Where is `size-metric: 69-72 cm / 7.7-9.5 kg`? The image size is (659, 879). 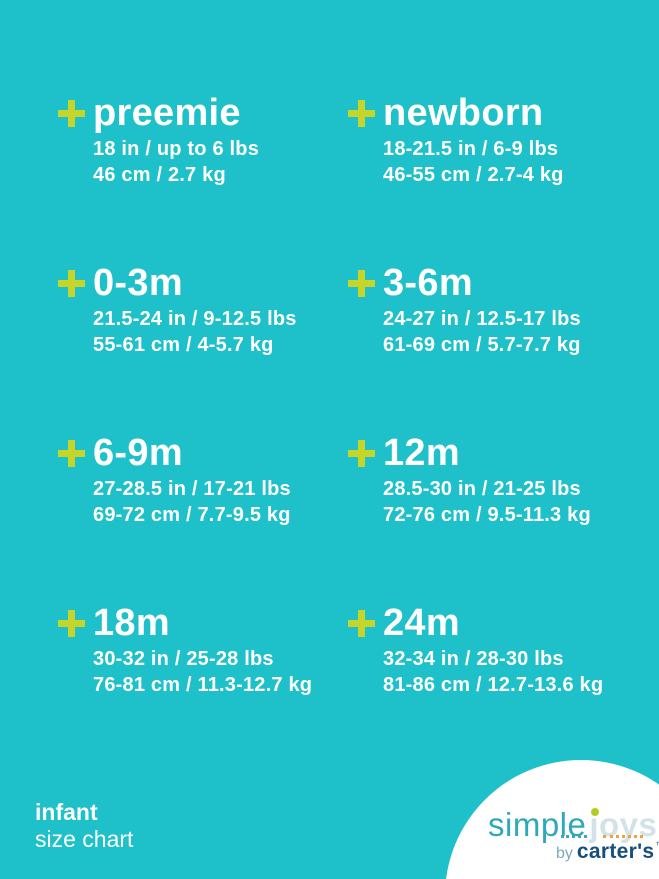
size-metric: 69-72 cm / 7.7-9.5 kg is located at coordinates (192, 515).